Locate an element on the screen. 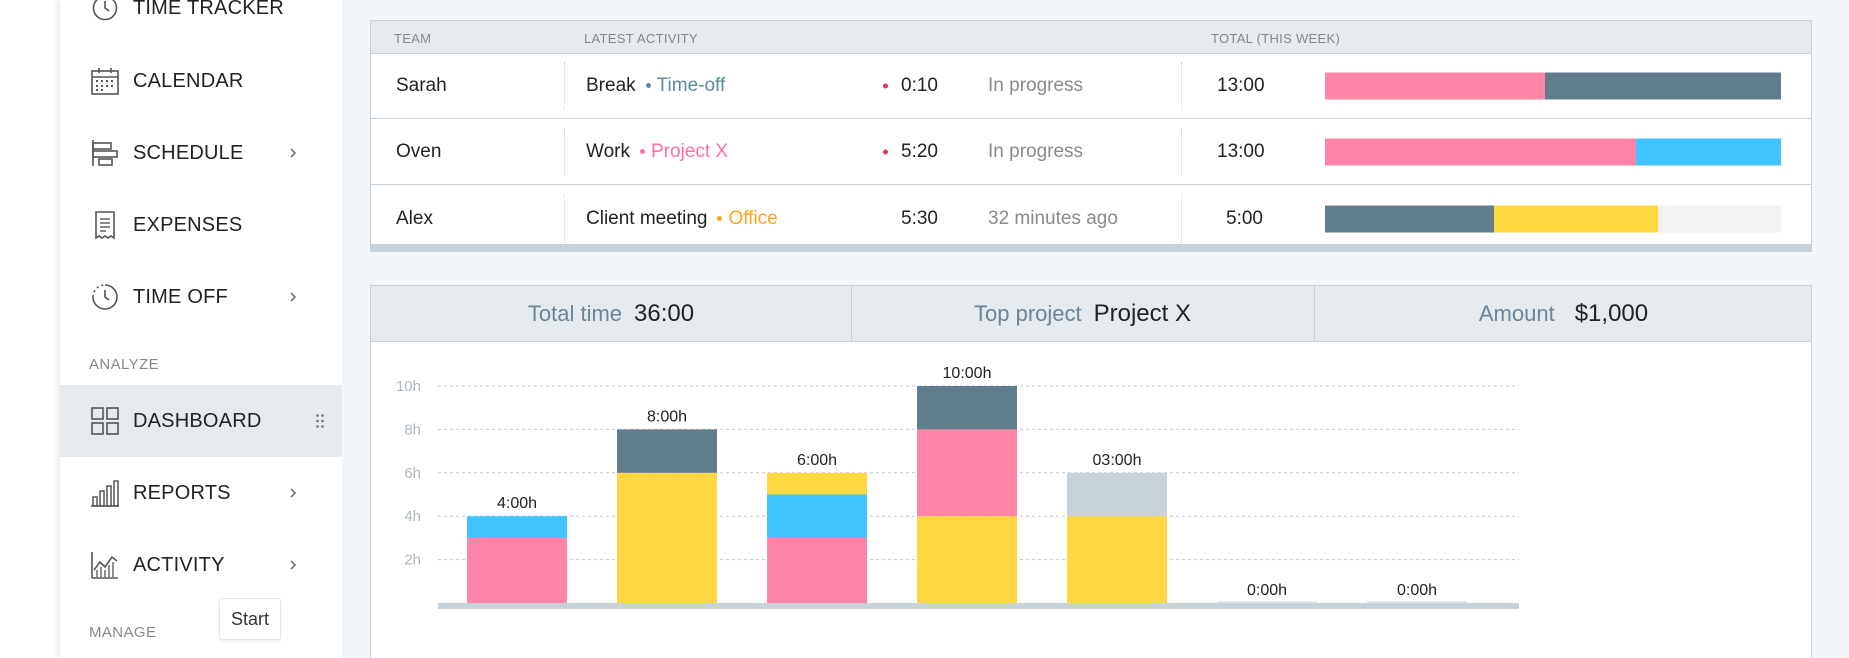 The height and width of the screenshot is (658, 1849). left-gutter is located at coordinates (30, 329).